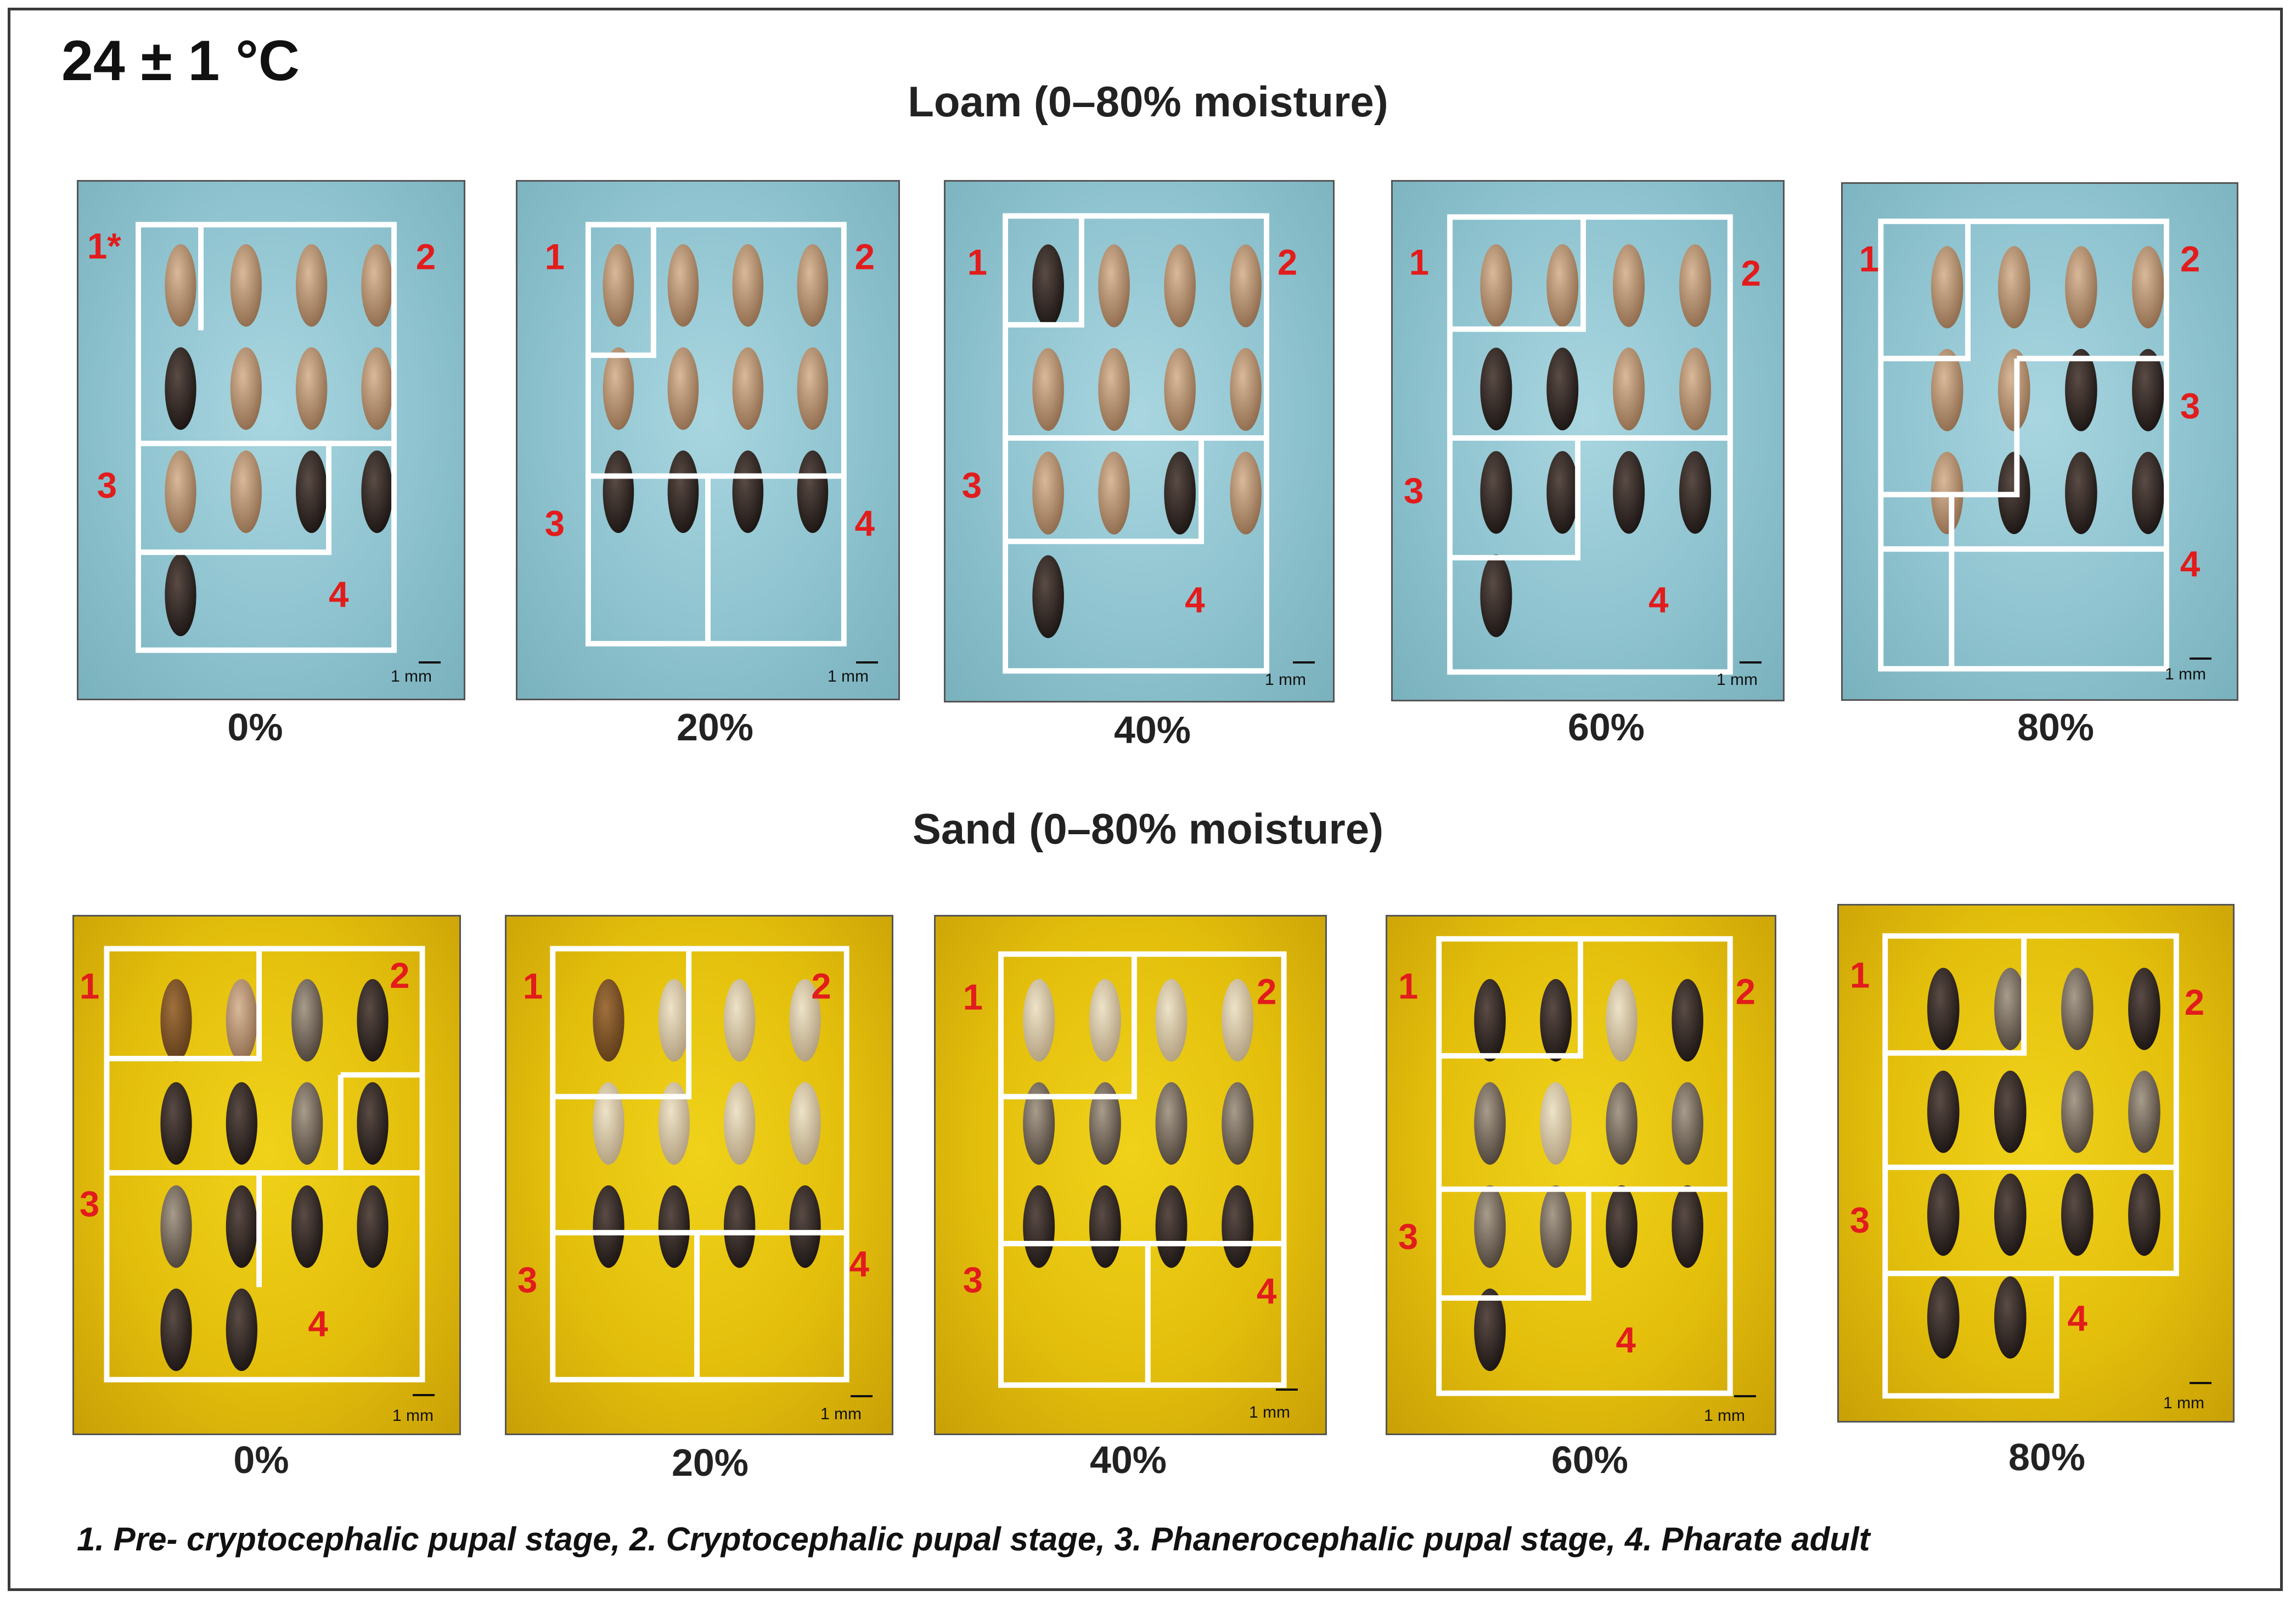  I want to click on loam-caption-0: 0%, so click(255, 728).